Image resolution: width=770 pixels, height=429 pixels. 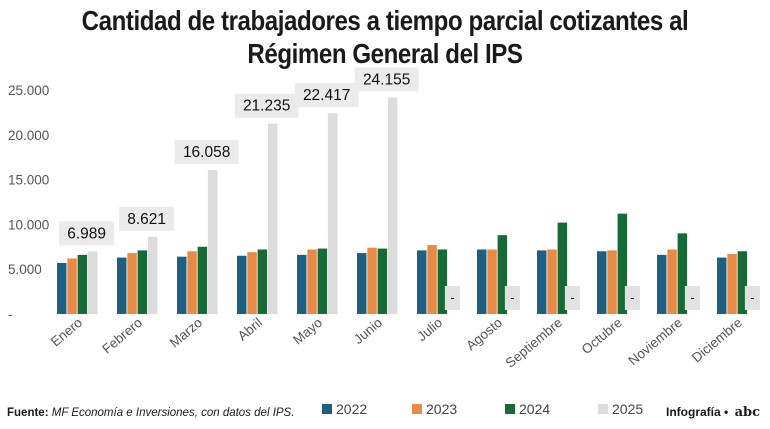 I want to click on y-tick-label: 15.000, so click(x=28, y=180).